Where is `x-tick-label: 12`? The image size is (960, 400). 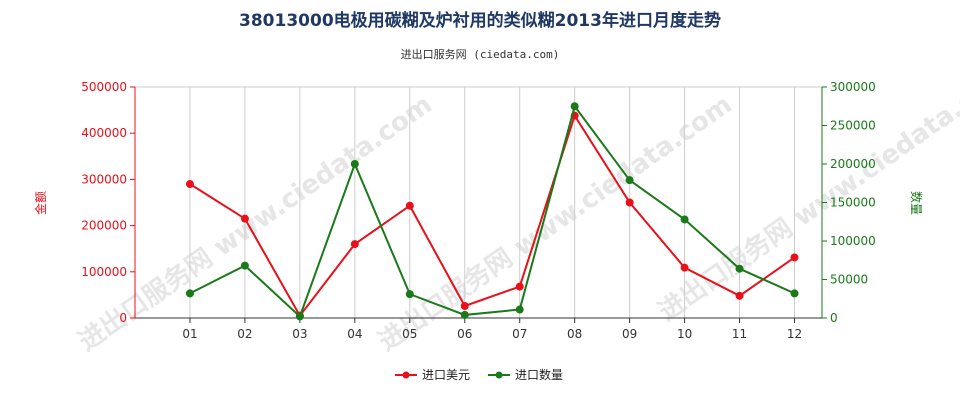
x-tick-label: 12 is located at coordinates (794, 334).